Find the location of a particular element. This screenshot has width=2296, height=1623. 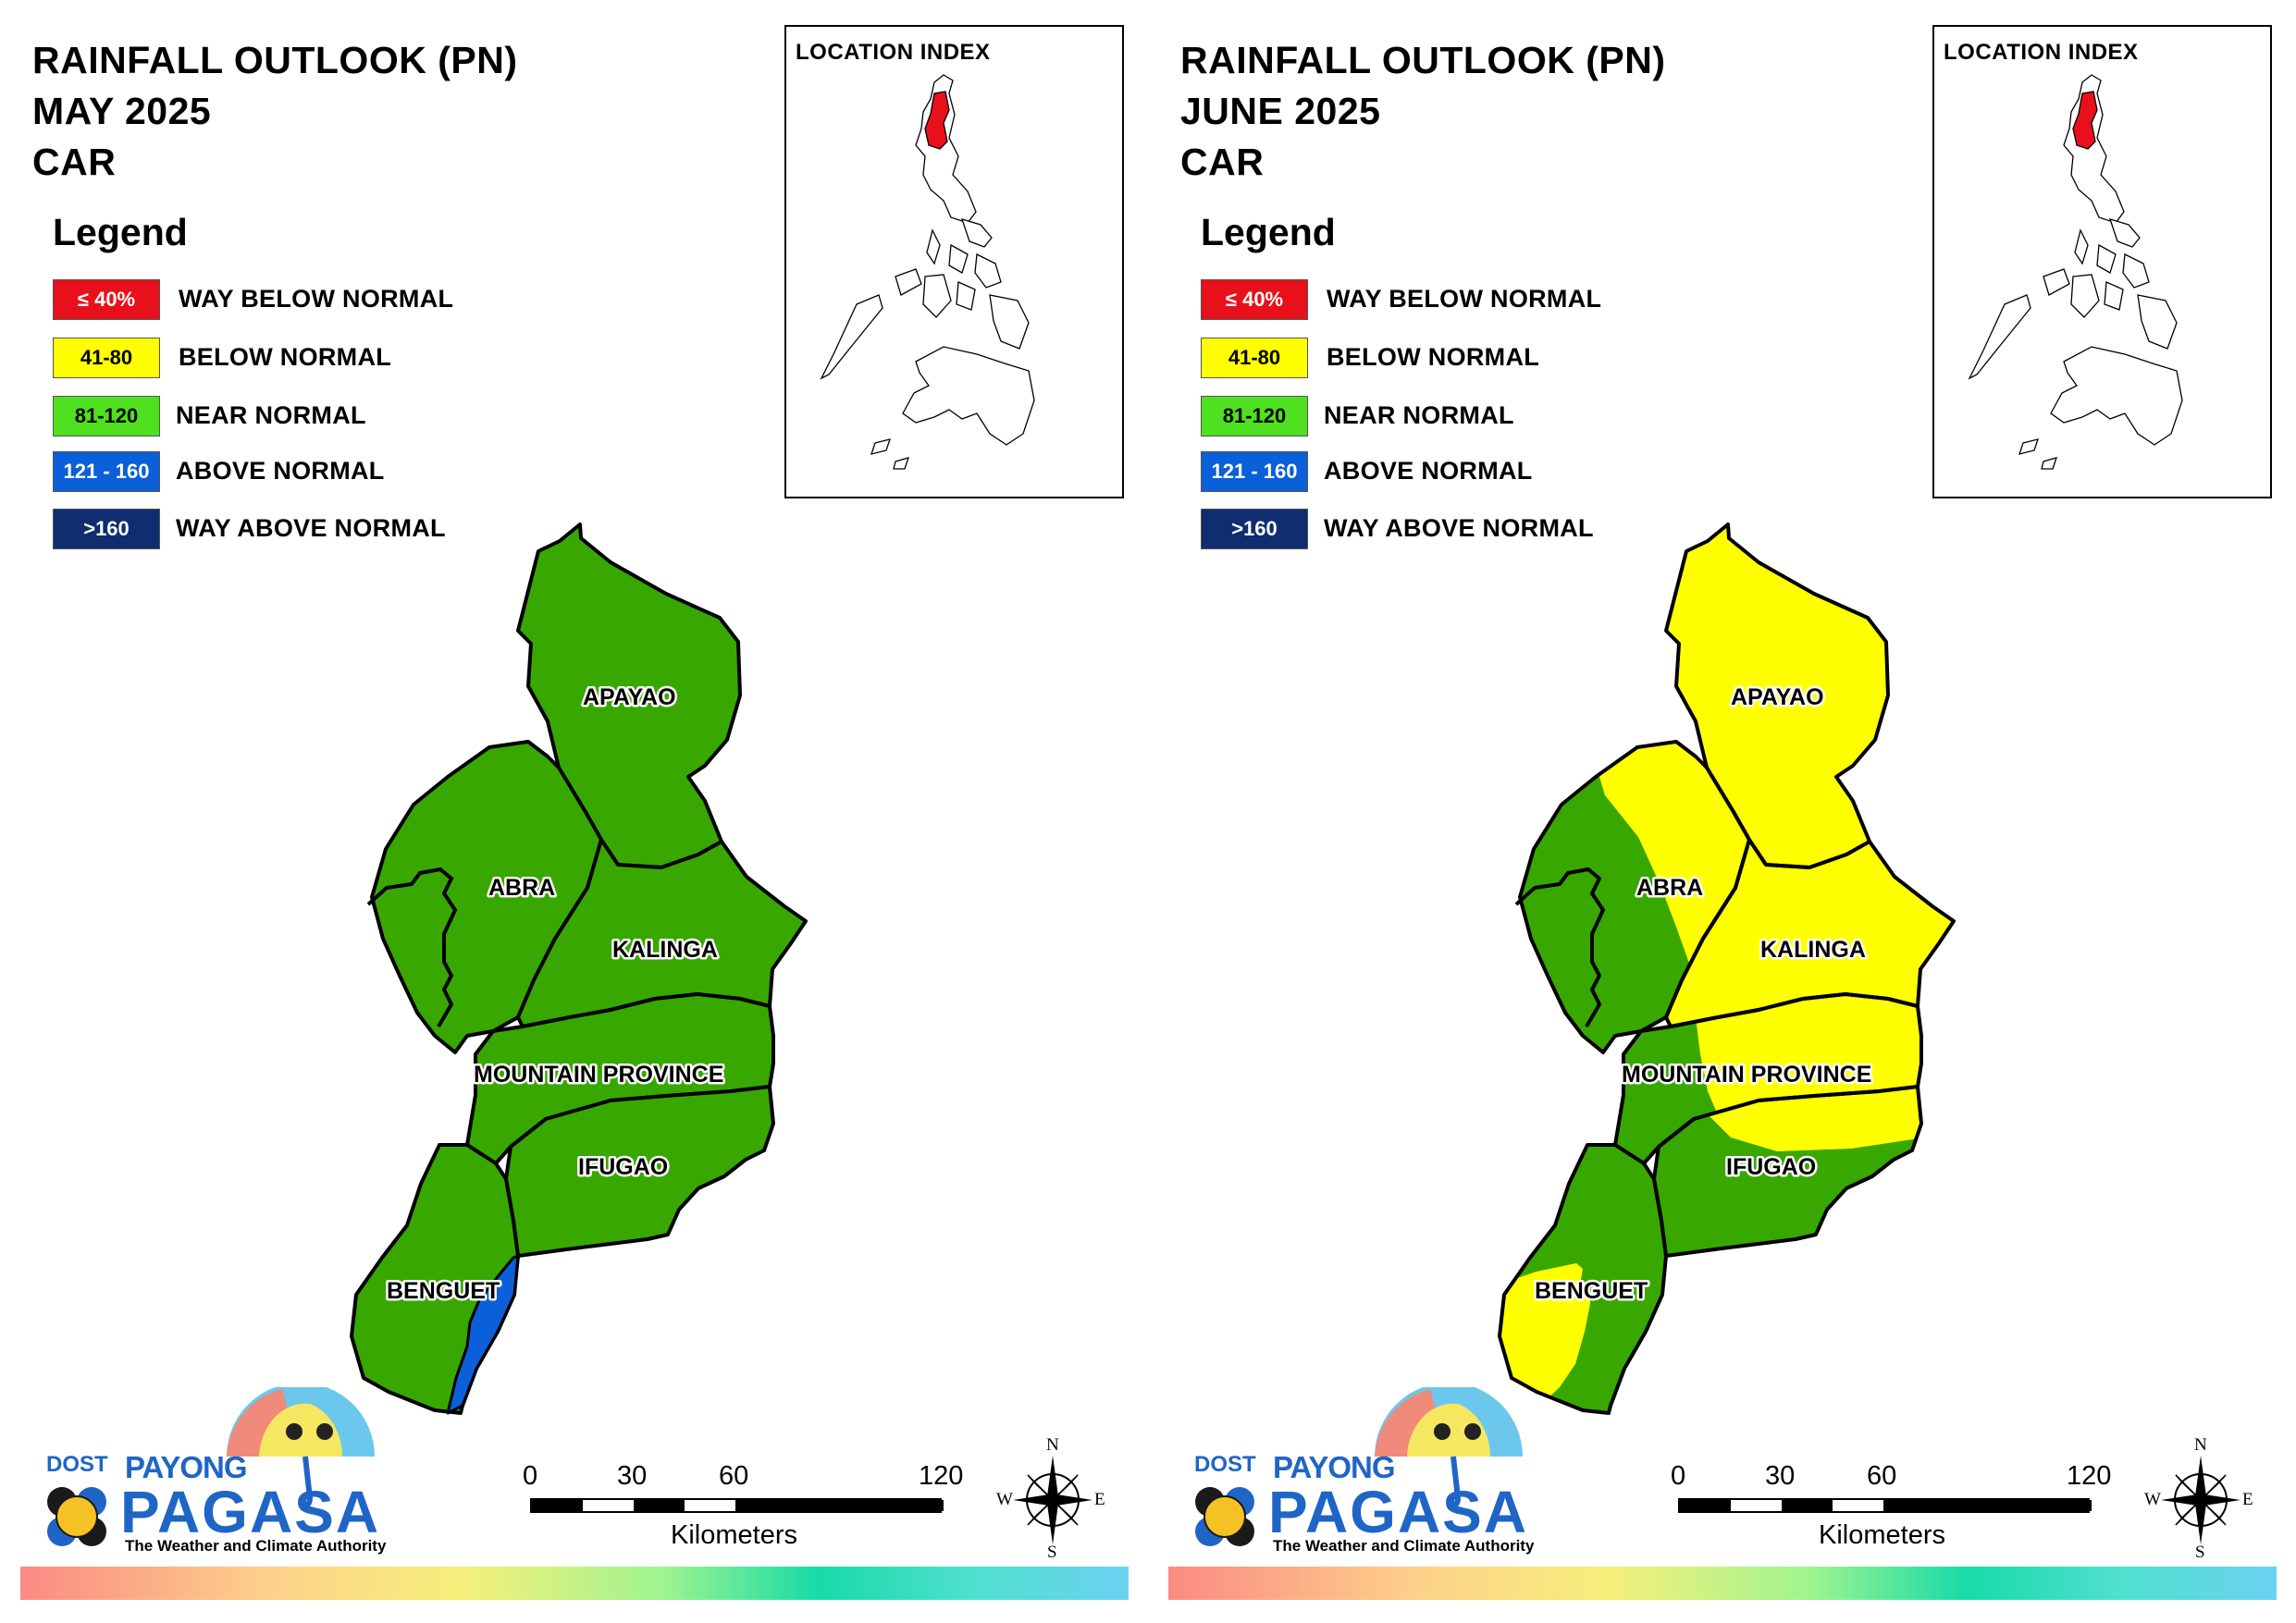

province-abra is located at coordinates (486, 897).